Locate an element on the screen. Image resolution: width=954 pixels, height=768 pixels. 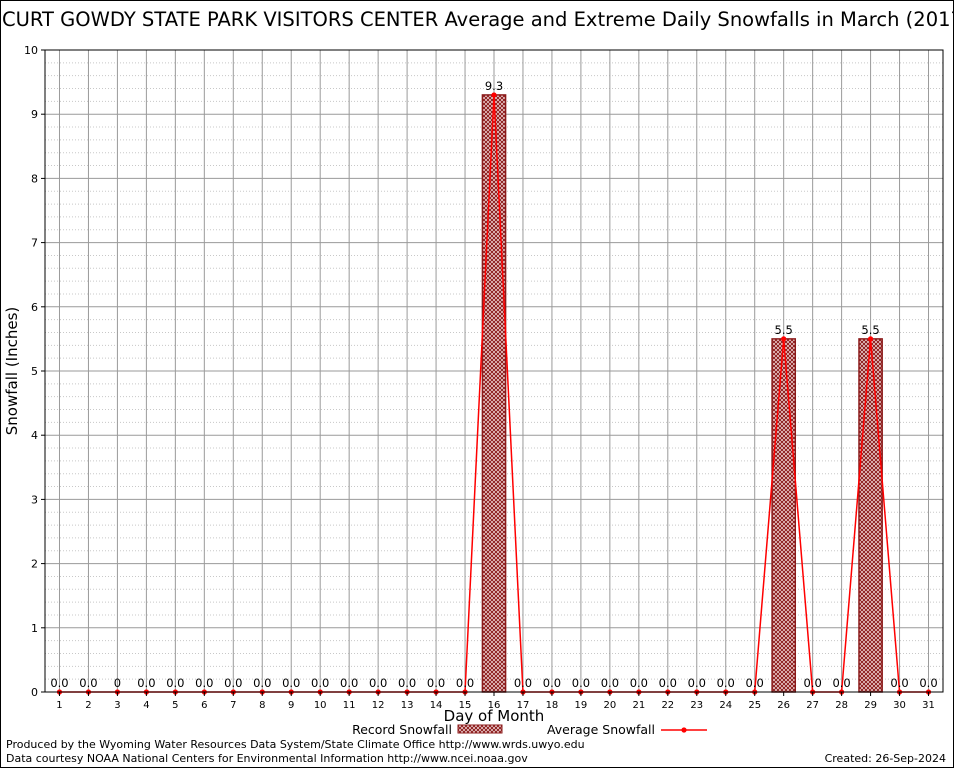
x-tick-label: 6 is located at coordinates (204, 705).